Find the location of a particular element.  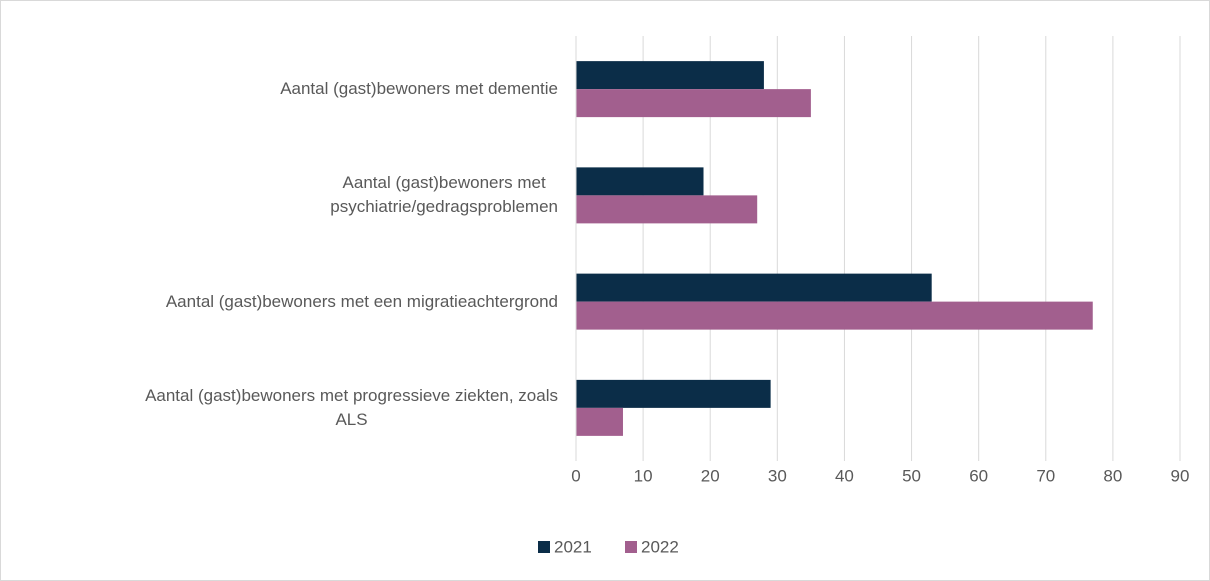

y-tick-label: Aantal (gast)bewoners met dementie is located at coordinates (419, 89).